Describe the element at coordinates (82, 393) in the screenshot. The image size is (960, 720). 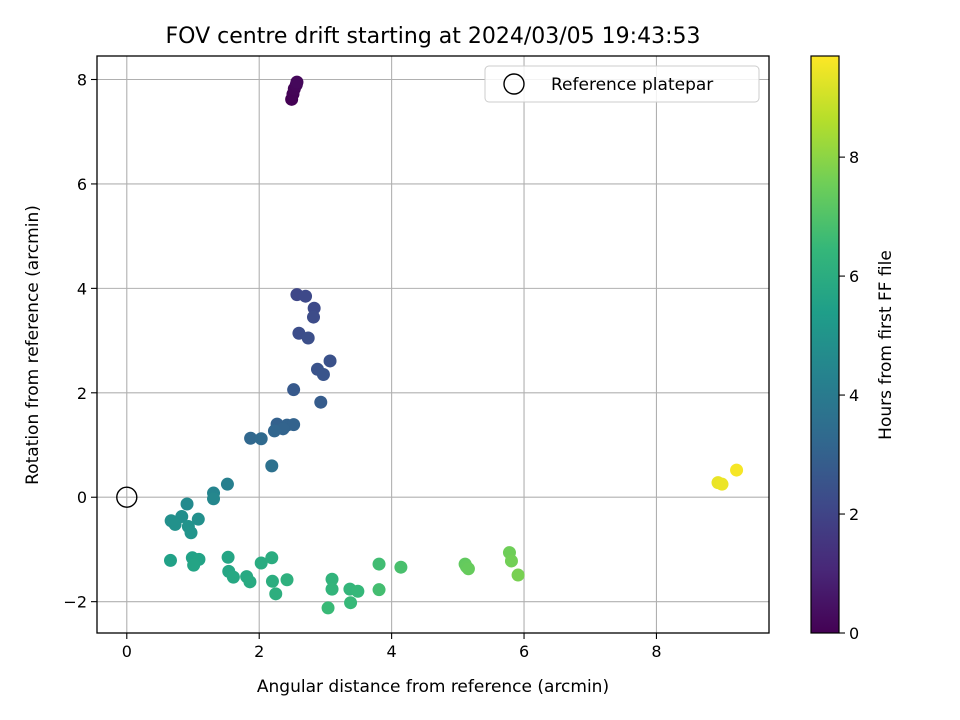
I see `y-tick-label: 2` at that location.